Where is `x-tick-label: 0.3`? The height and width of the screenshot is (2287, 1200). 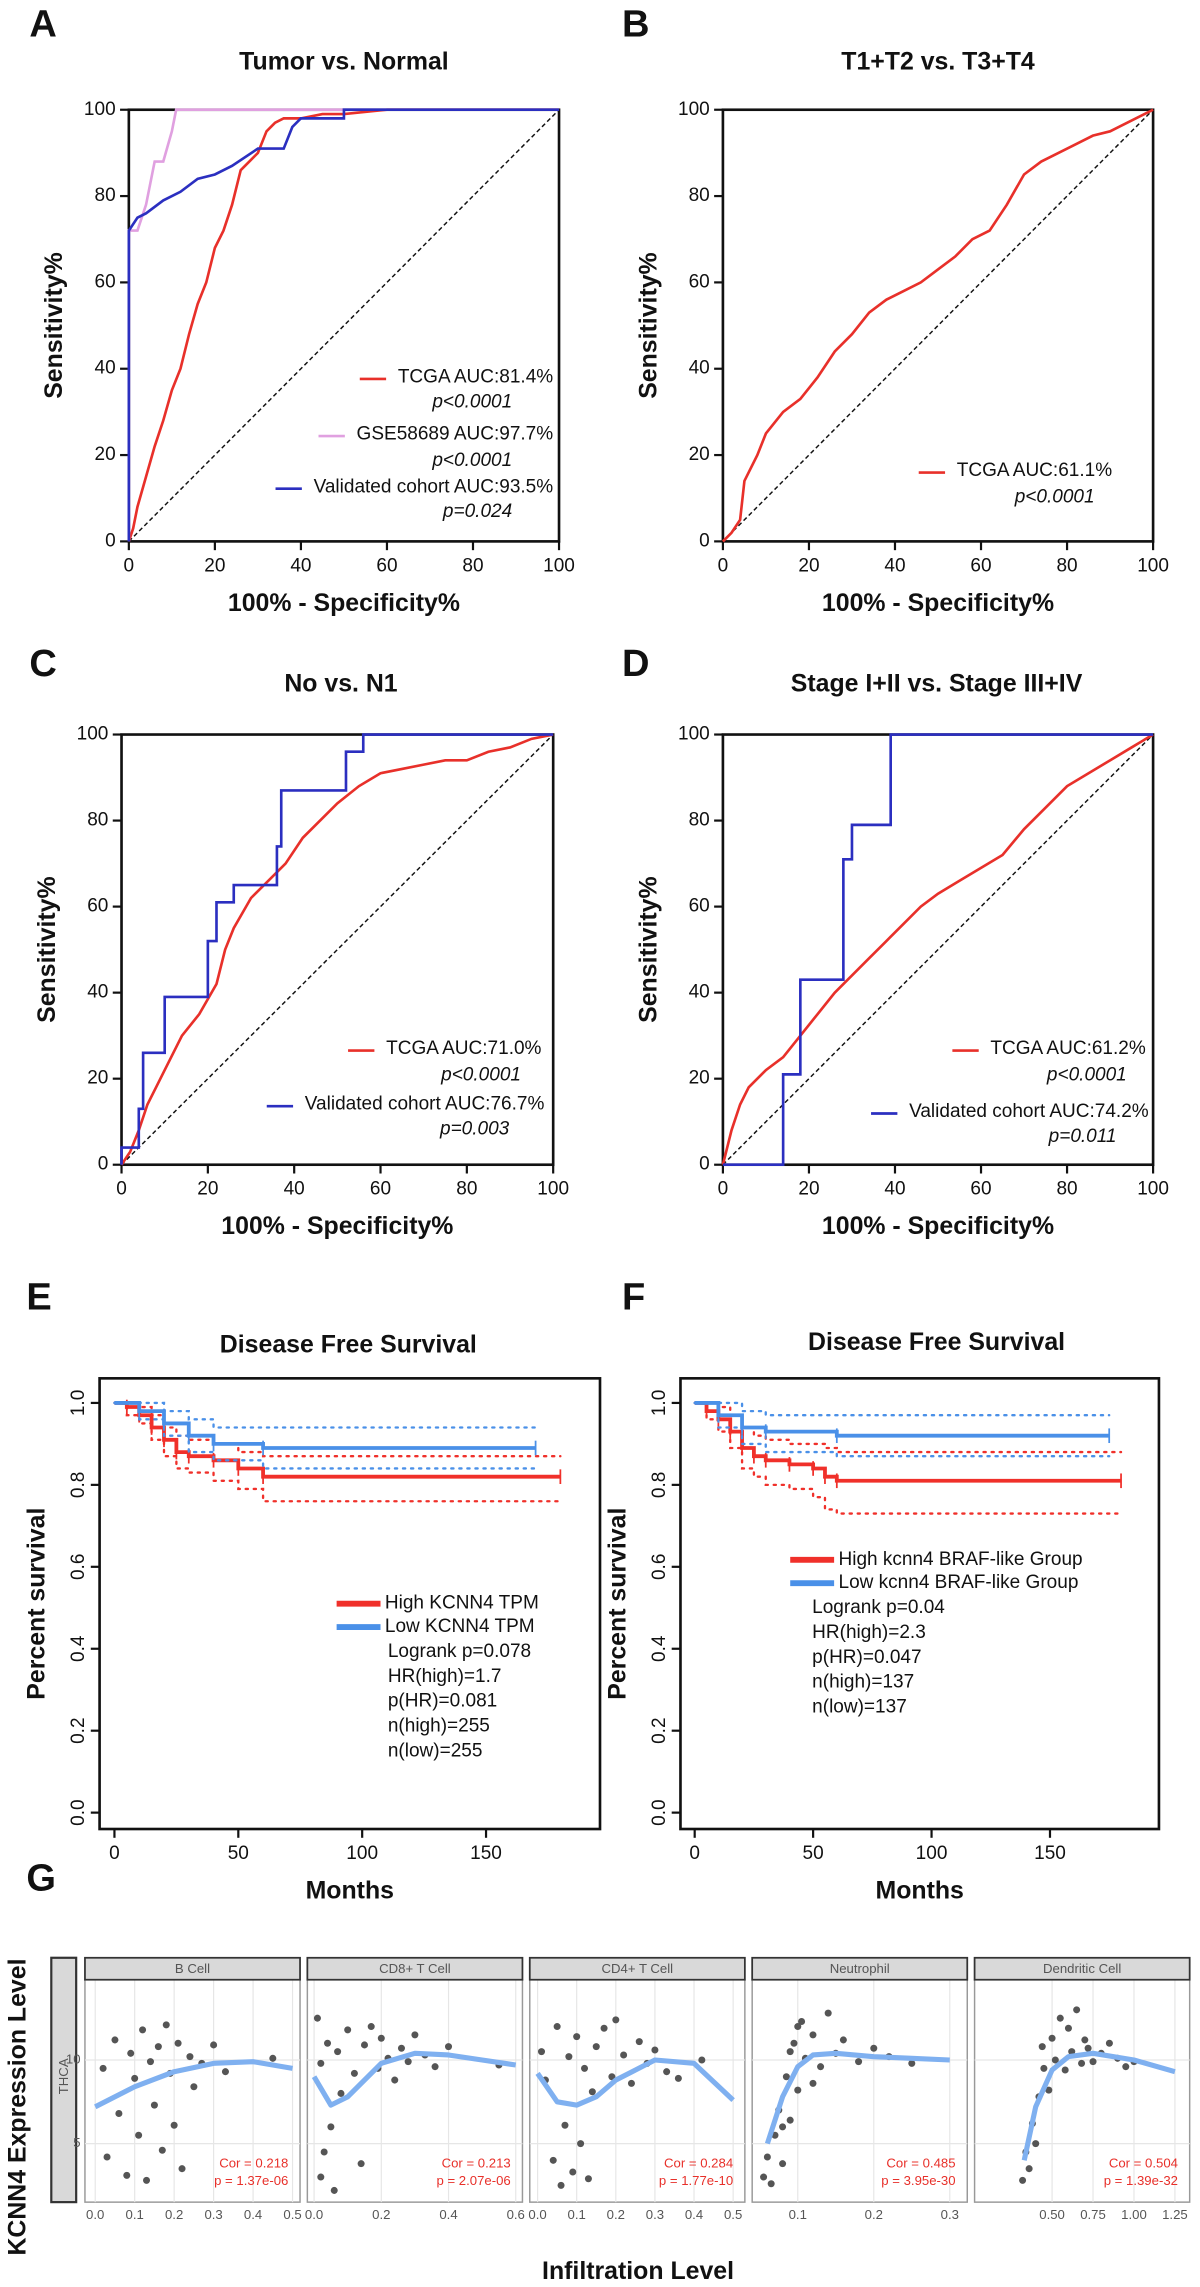
x-tick-label: 0.3 is located at coordinates (950, 2214).